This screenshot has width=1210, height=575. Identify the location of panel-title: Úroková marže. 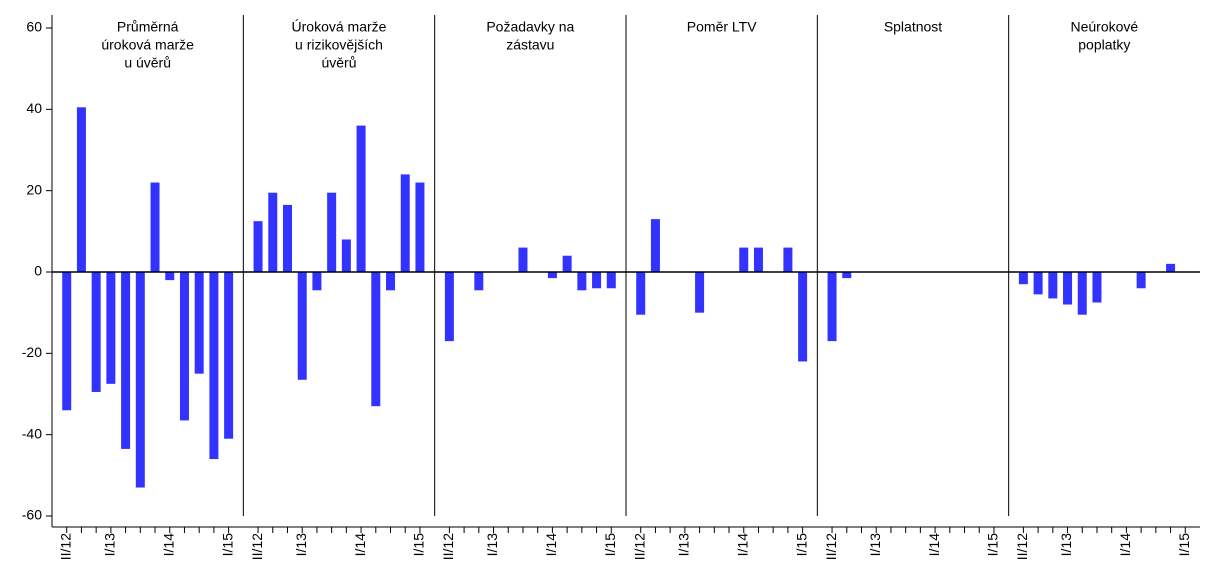
(339, 27).